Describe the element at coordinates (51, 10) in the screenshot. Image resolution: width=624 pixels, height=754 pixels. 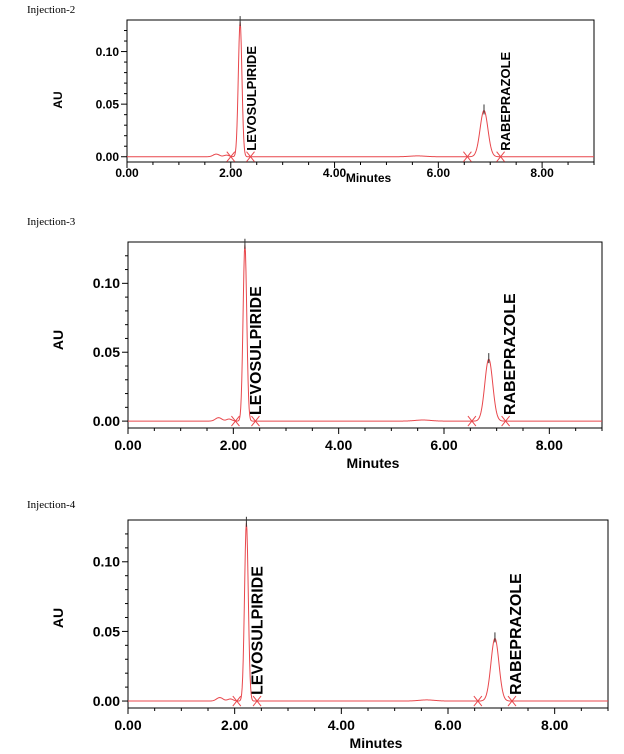
I see `injection-2-label: Injection-2` at that location.